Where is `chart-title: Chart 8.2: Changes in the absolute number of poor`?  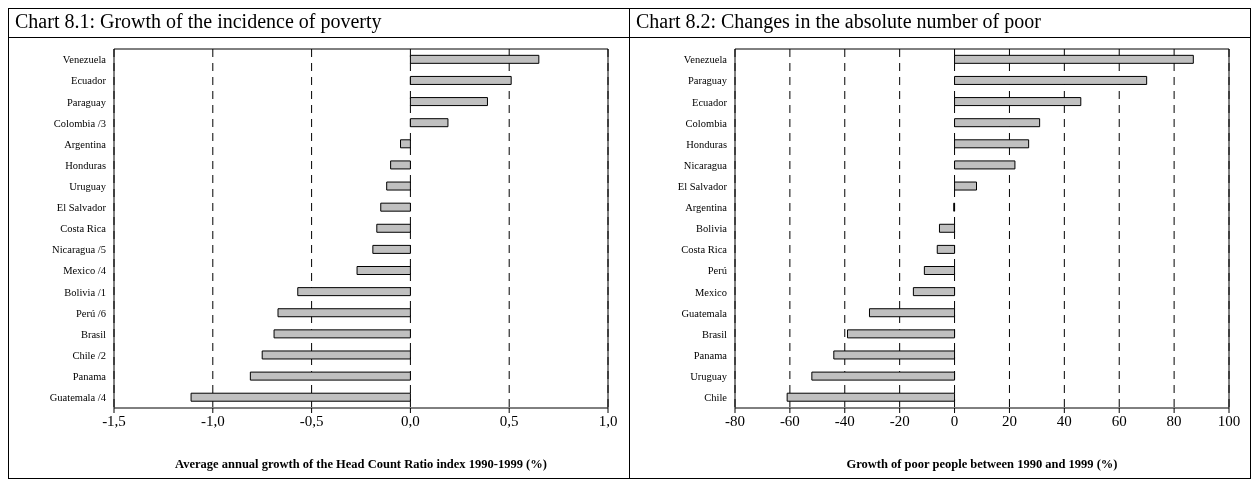
chart-title: Chart 8.2: Changes in the absolute number of poor is located at coordinates (940, 23).